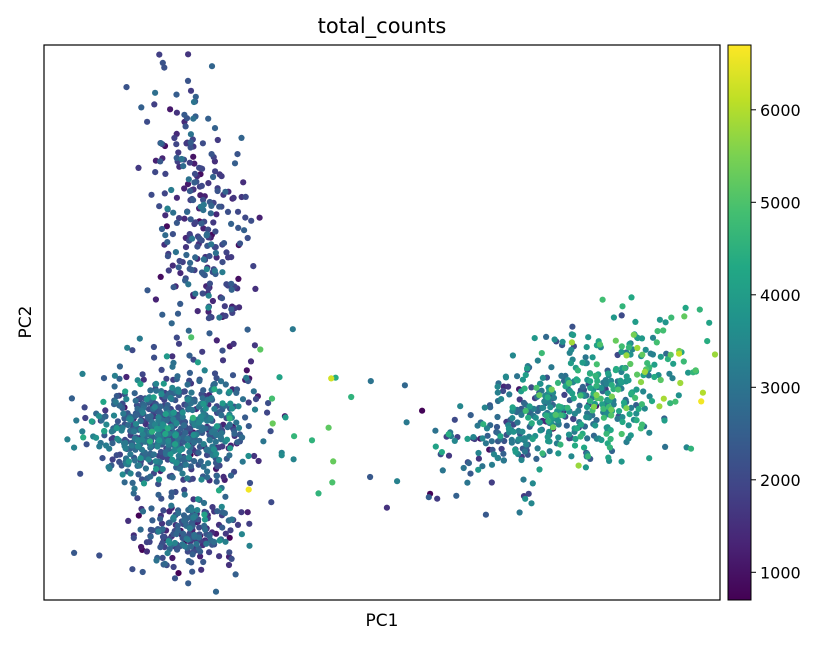  What do you see at coordinates (780, 572) in the screenshot?
I see `colorbar-tick-label: 1000` at bounding box center [780, 572].